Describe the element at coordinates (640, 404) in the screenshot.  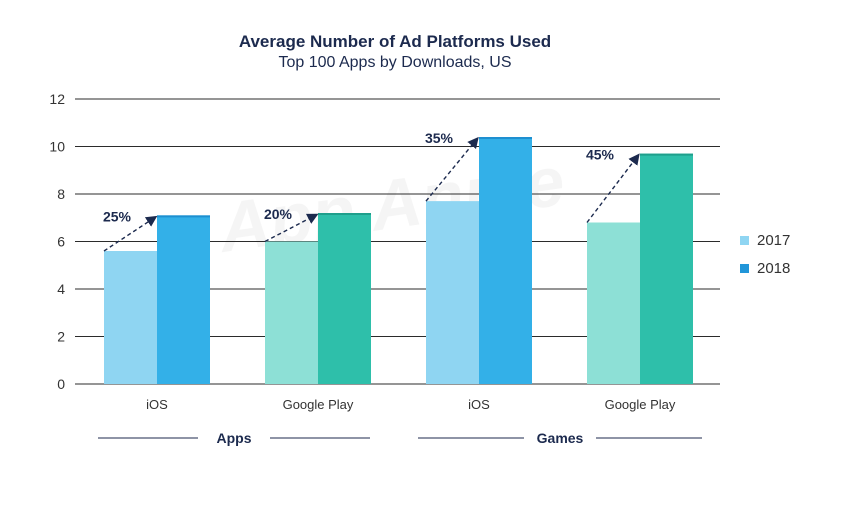
I see `x-tick-label-3: Google Play` at that location.